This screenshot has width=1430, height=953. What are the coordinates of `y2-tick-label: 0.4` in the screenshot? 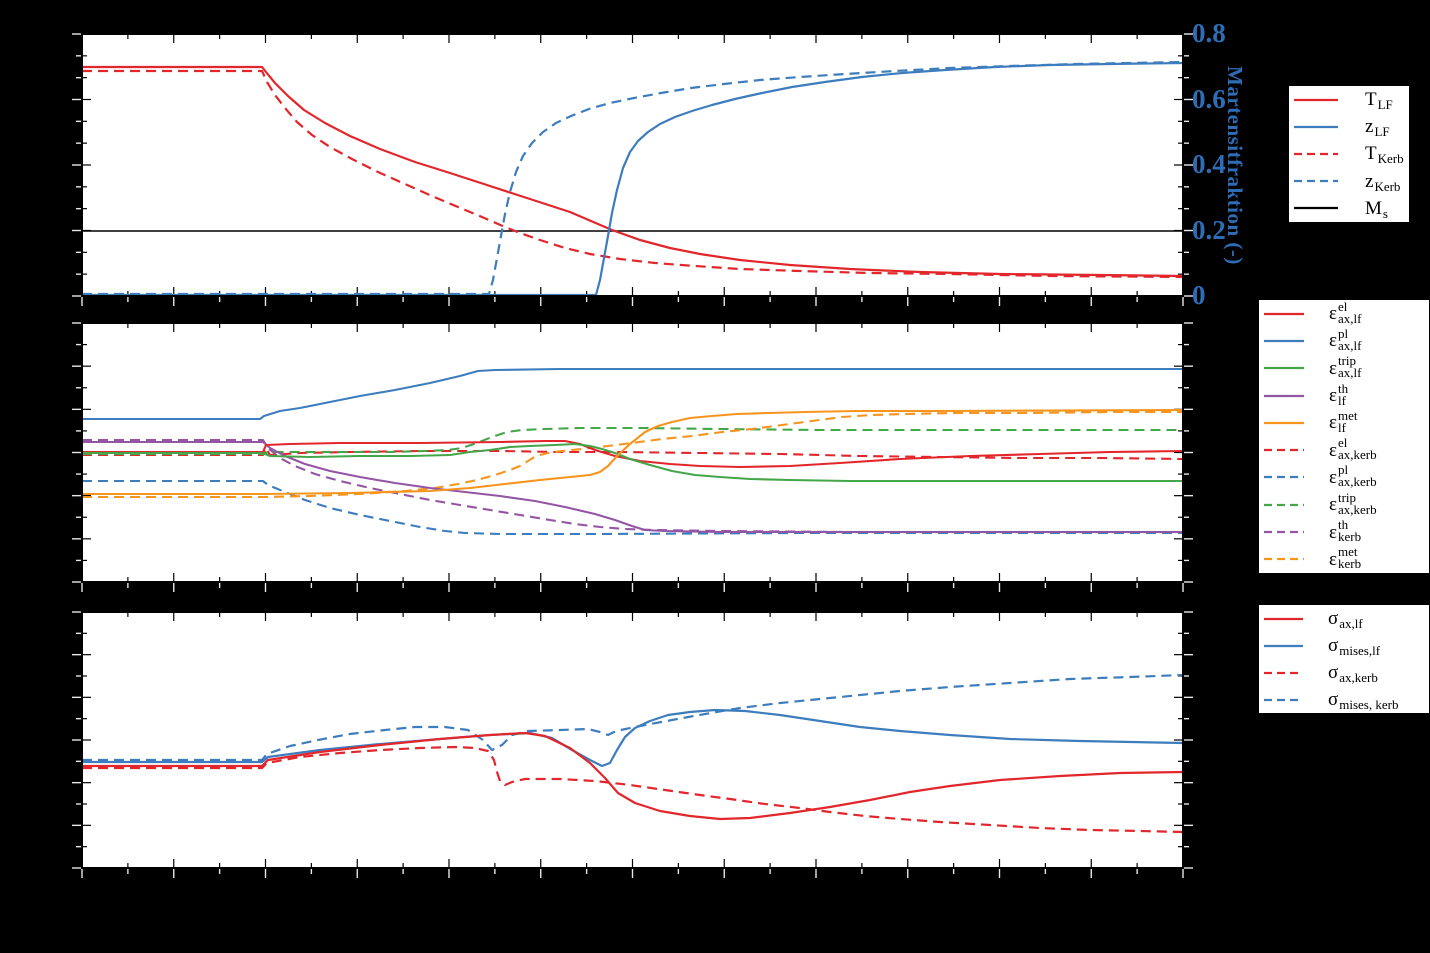 It's located at (1209, 164).